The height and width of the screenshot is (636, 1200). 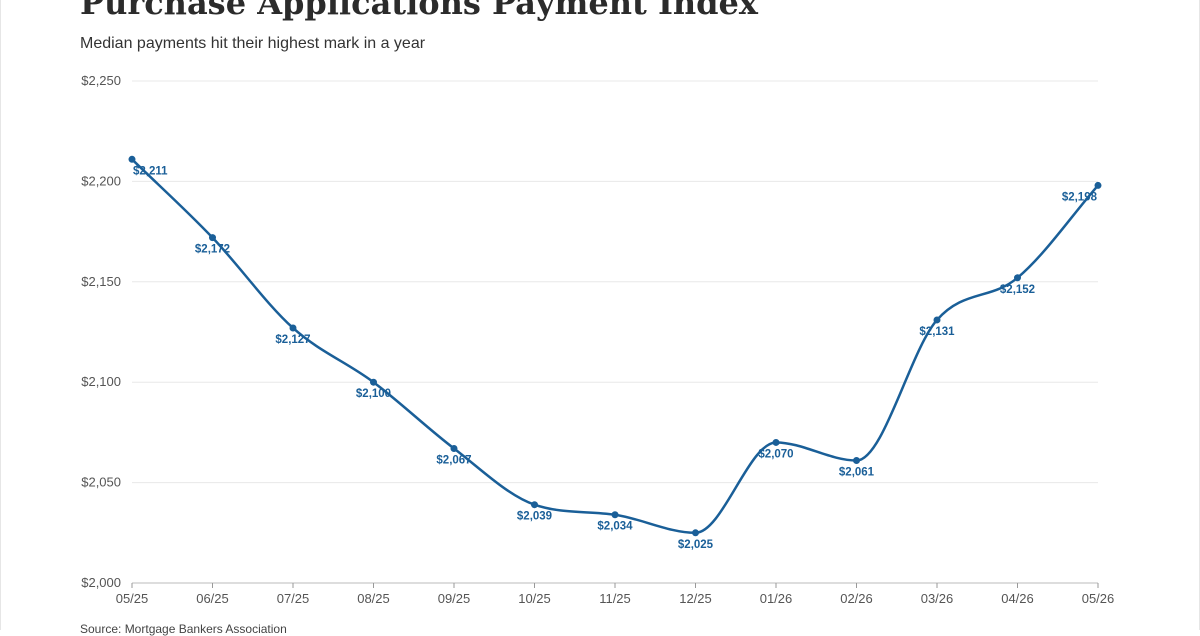 I want to click on x-tick-label: 12/25, so click(x=695, y=598).